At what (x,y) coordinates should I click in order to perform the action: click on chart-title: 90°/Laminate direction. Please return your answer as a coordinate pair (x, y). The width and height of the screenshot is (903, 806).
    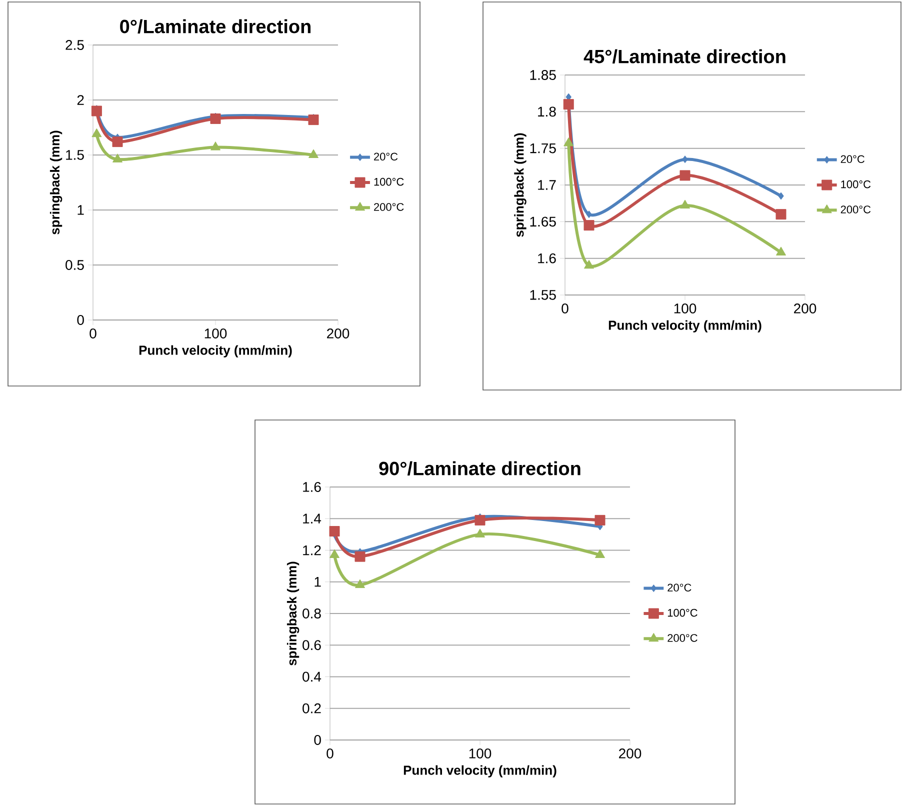
    Looking at the image, I should click on (479, 468).